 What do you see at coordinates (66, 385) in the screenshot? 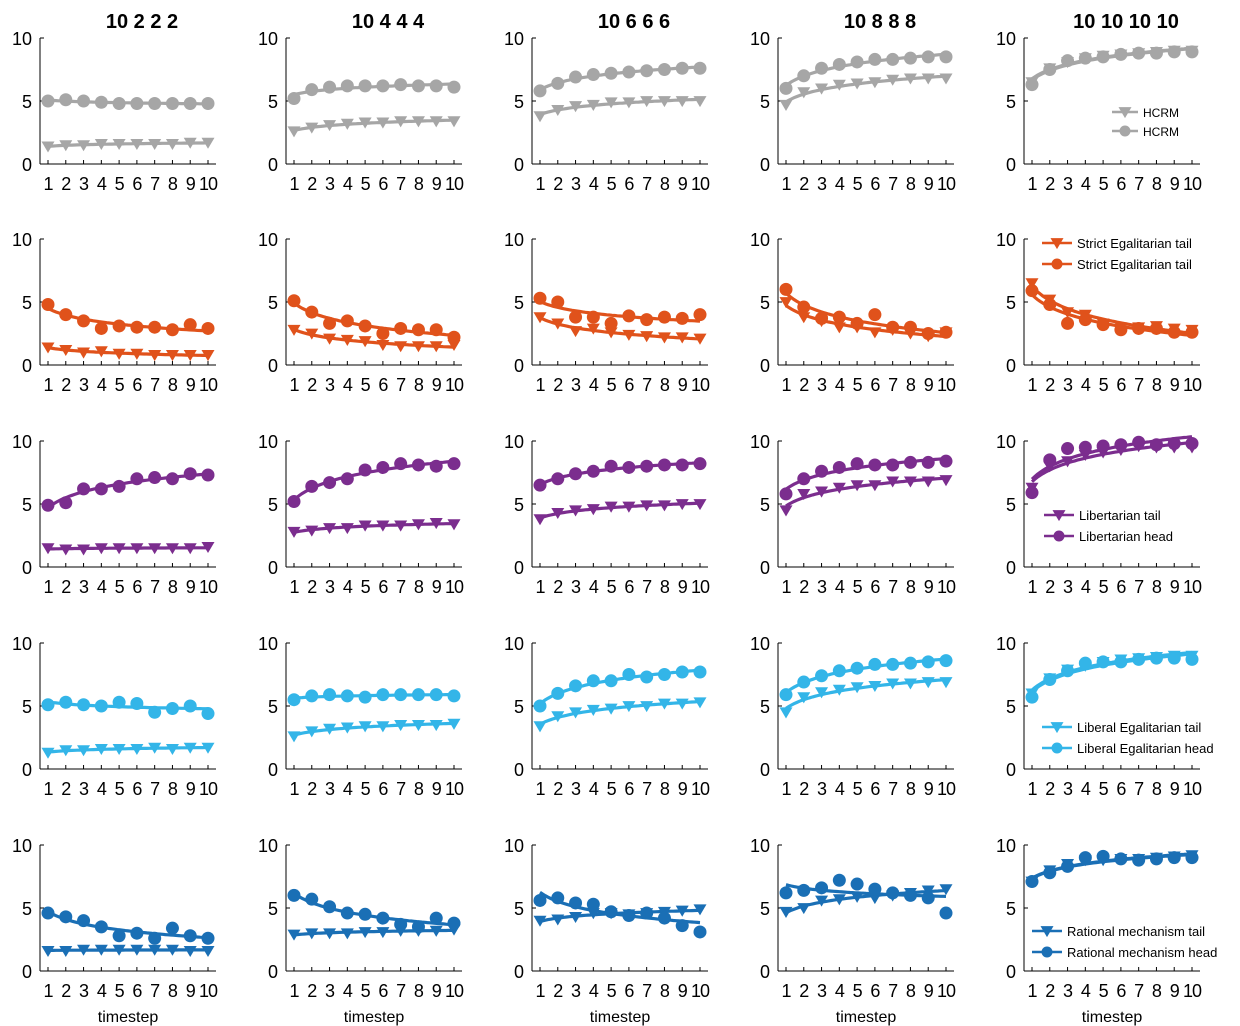
I see `x-tick-label: 2` at bounding box center [66, 385].